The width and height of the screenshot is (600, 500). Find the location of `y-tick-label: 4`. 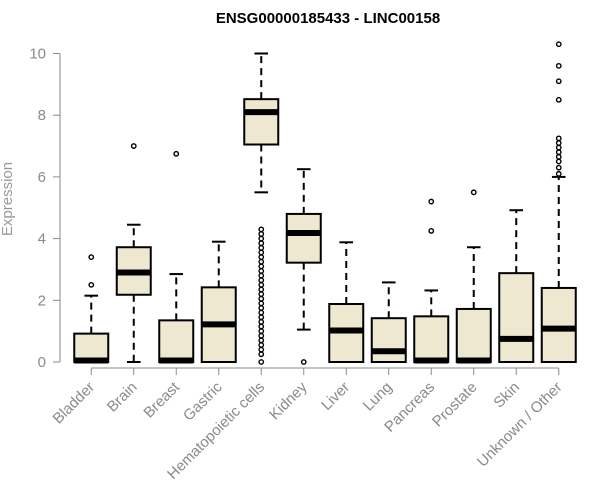

y-tick-label: 4 is located at coordinates (42, 239).